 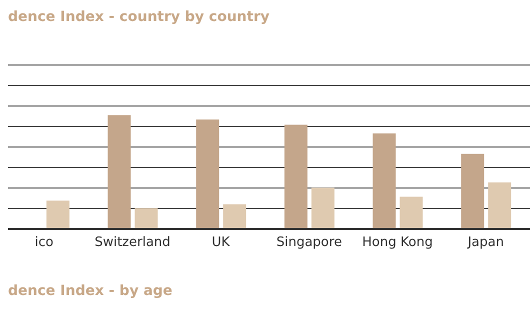 What do you see at coordinates (309, 242) in the screenshot?
I see `x-tick-label: Singapore` at bounding box center [309, 242].